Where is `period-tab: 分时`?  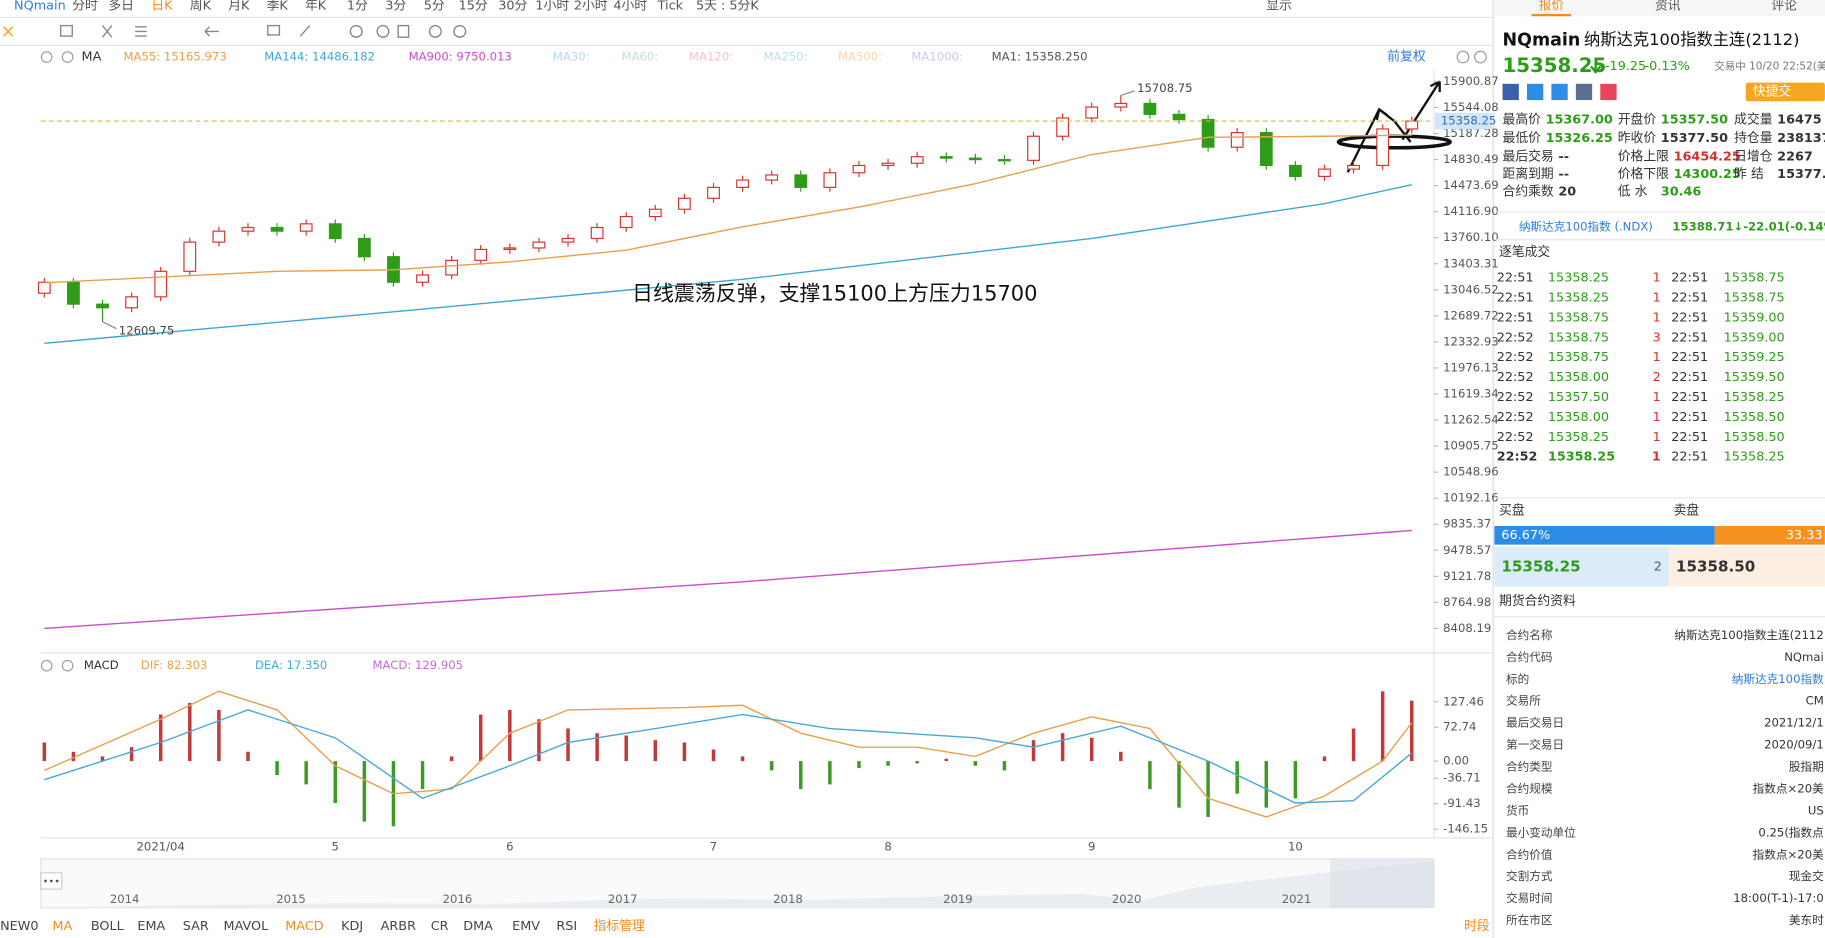 period-tab: 分时 is located at coordinates (85, 6).